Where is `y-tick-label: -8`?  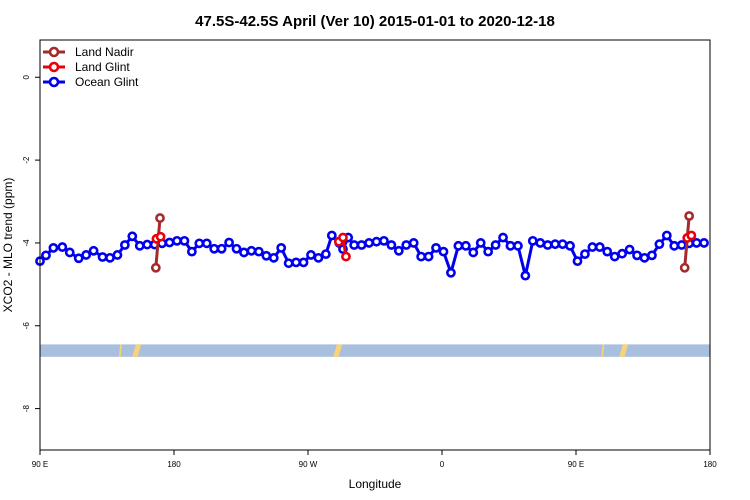 y-tick-label: -8 is located at coordinates (26, 408).